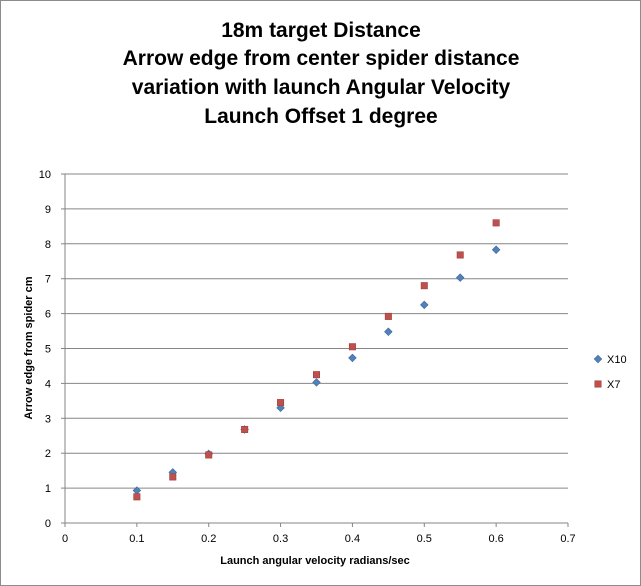  Describe the element at coordinates (617, 360) in the screenshot. I see `legend-label-x10: X10` at that location.